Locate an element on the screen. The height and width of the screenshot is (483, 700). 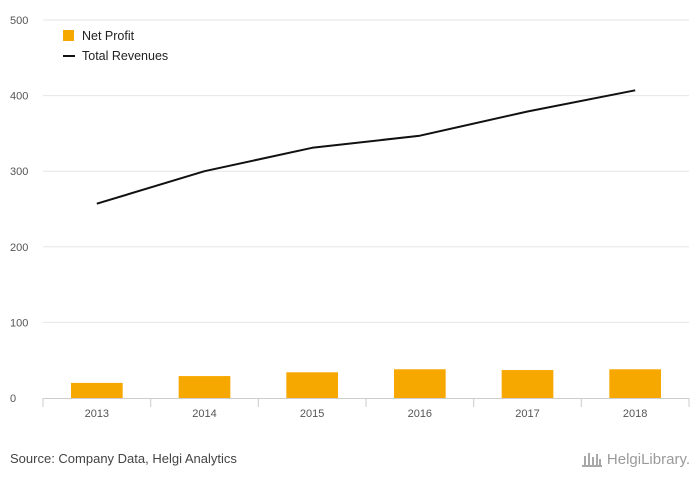
y-tick-label: 100 is located at coordinates (19, 323).